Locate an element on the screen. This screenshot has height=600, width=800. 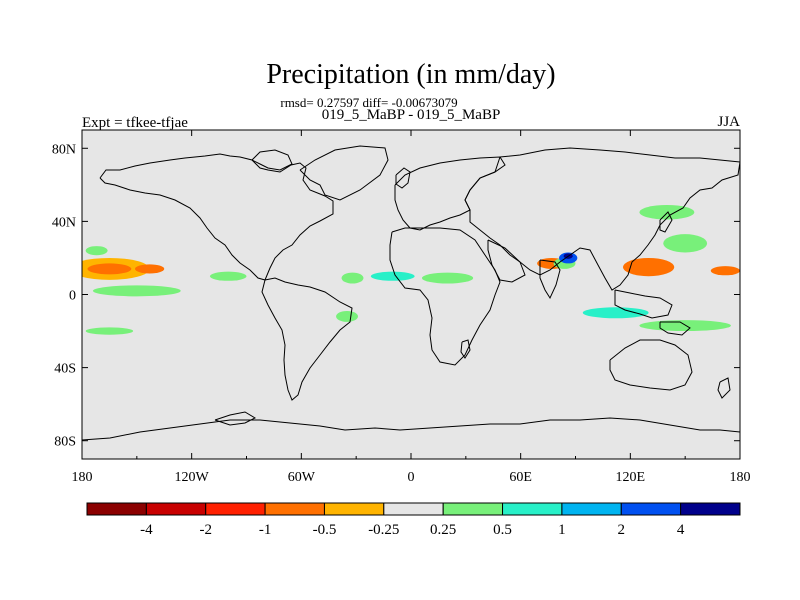
colorbar-label: -4 is located at coordinates (146, 530).